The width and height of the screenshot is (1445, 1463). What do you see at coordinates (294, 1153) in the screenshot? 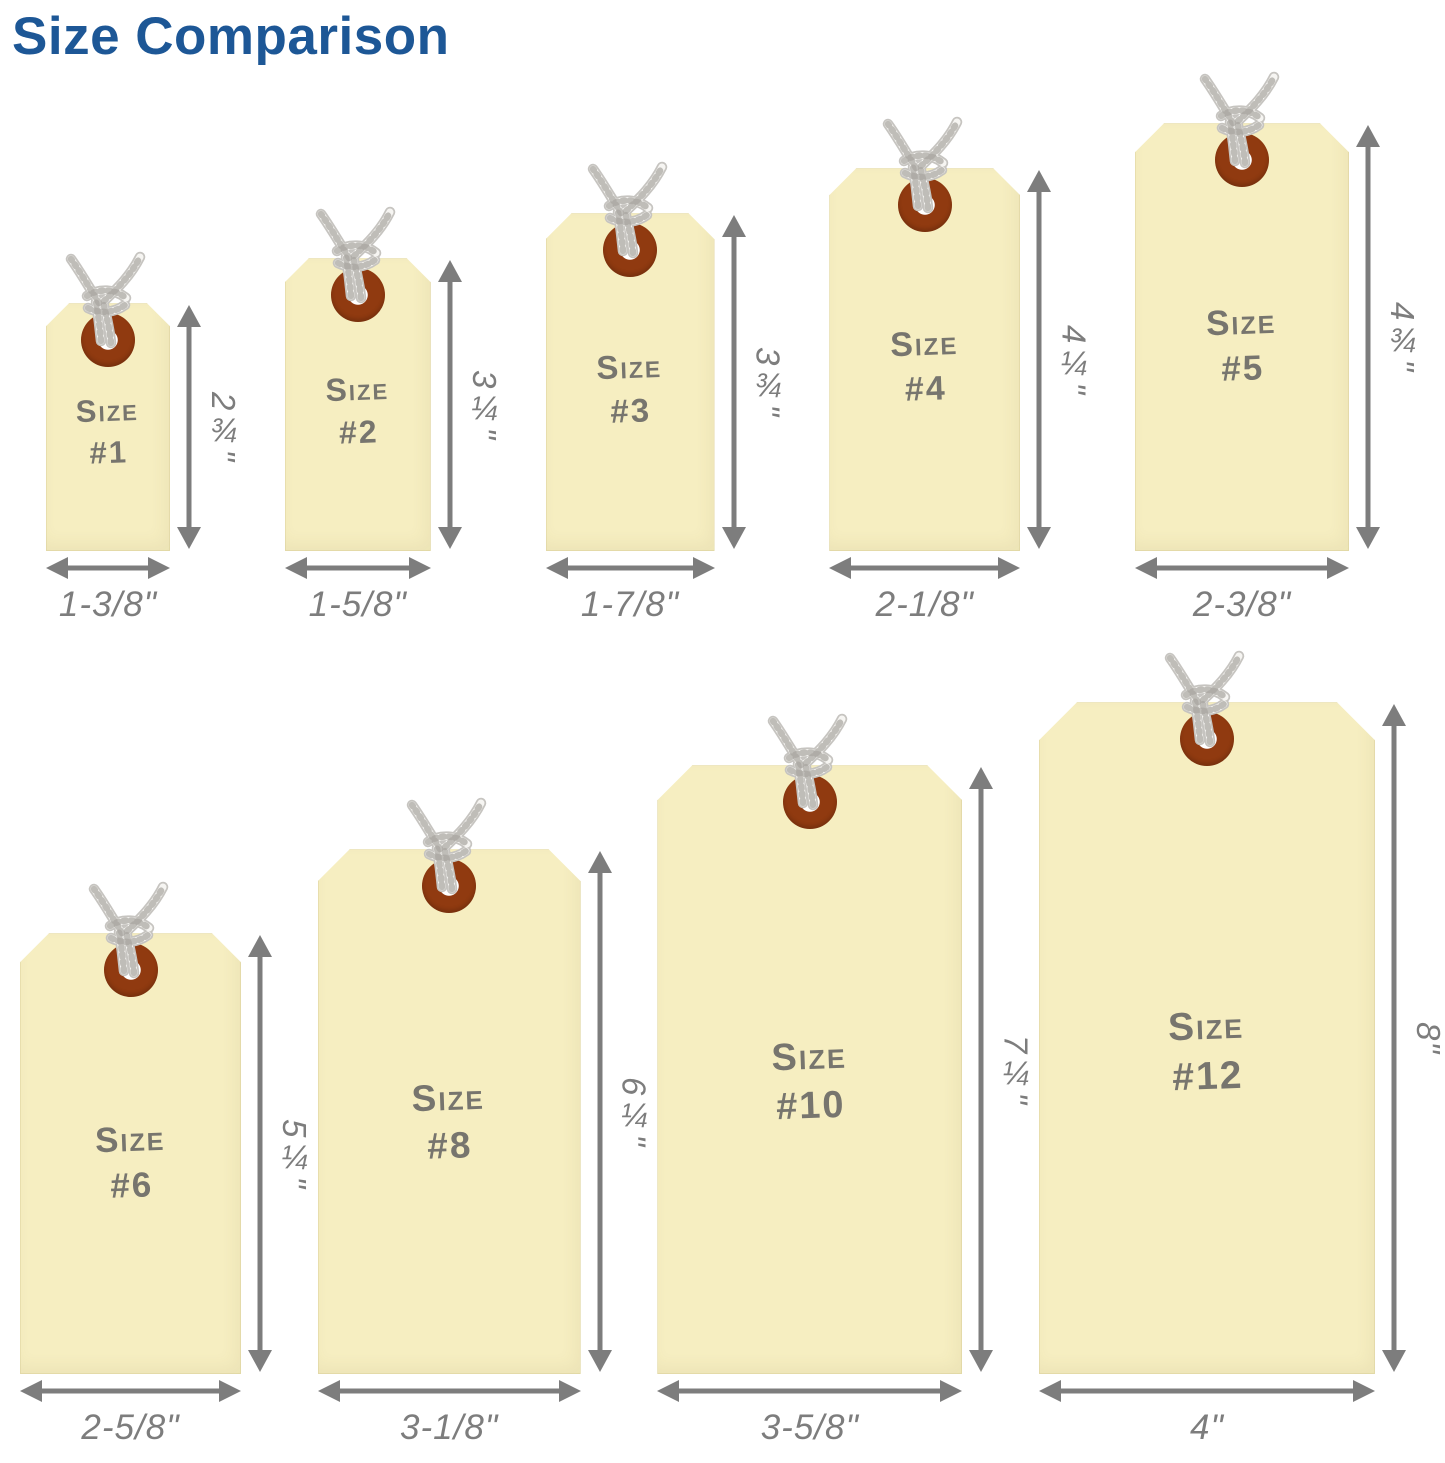
I see `height-label: 5¼"` at bounding box center [294, 1153].